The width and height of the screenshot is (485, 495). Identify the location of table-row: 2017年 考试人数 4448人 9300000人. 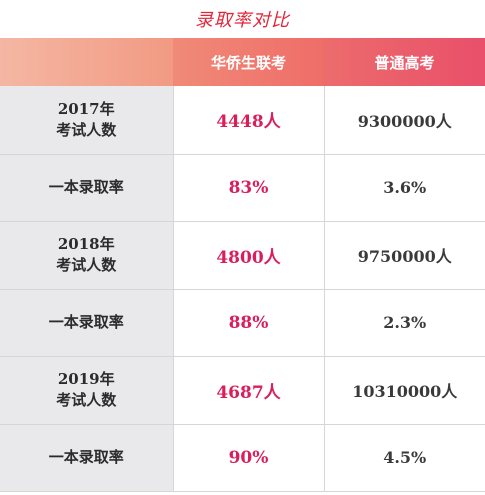
(242, 120).